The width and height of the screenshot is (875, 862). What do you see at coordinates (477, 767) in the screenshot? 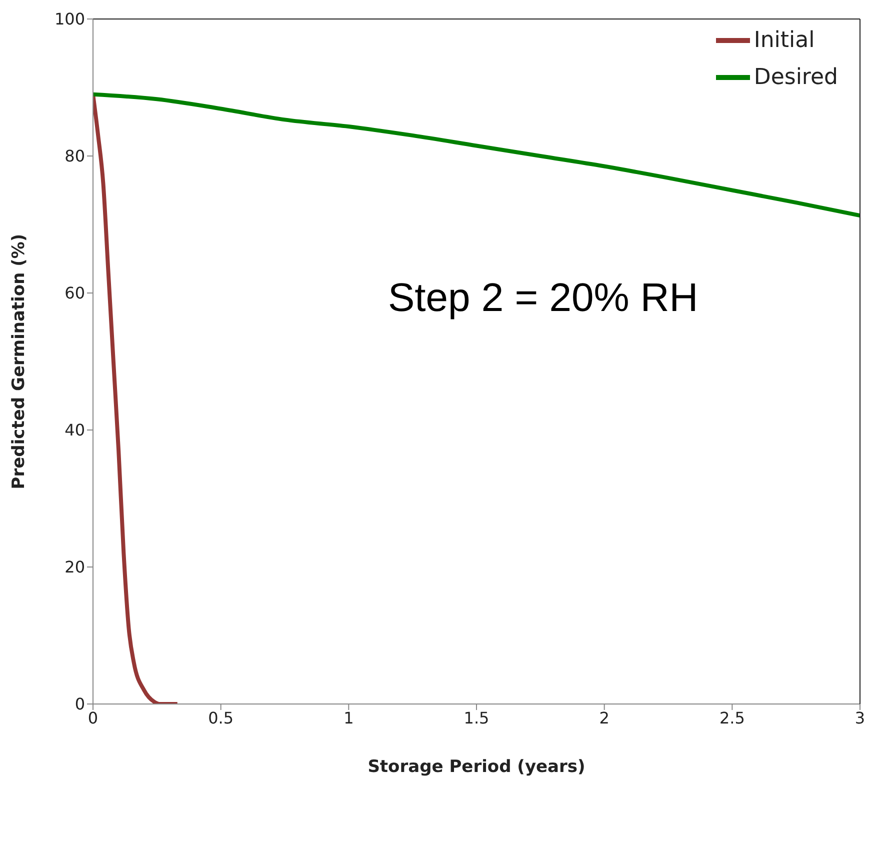
I see `x-axis-title: Storage Period (years)` at bounding box center [477, 767].